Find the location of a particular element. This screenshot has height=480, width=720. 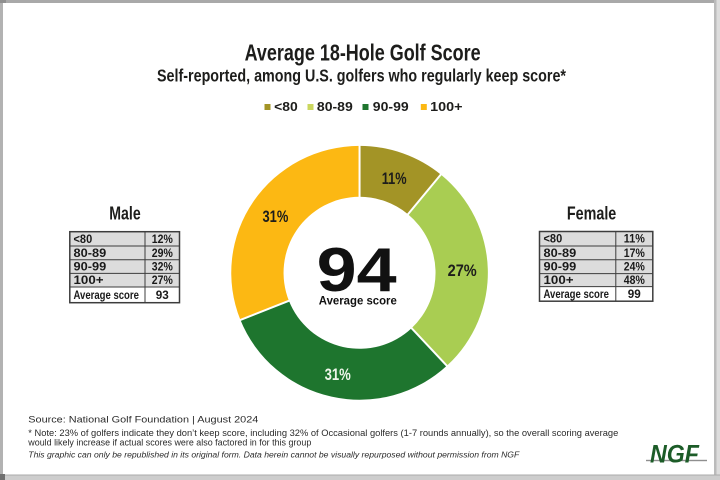

svg-text: 24% is located at coordinates (634, 268).